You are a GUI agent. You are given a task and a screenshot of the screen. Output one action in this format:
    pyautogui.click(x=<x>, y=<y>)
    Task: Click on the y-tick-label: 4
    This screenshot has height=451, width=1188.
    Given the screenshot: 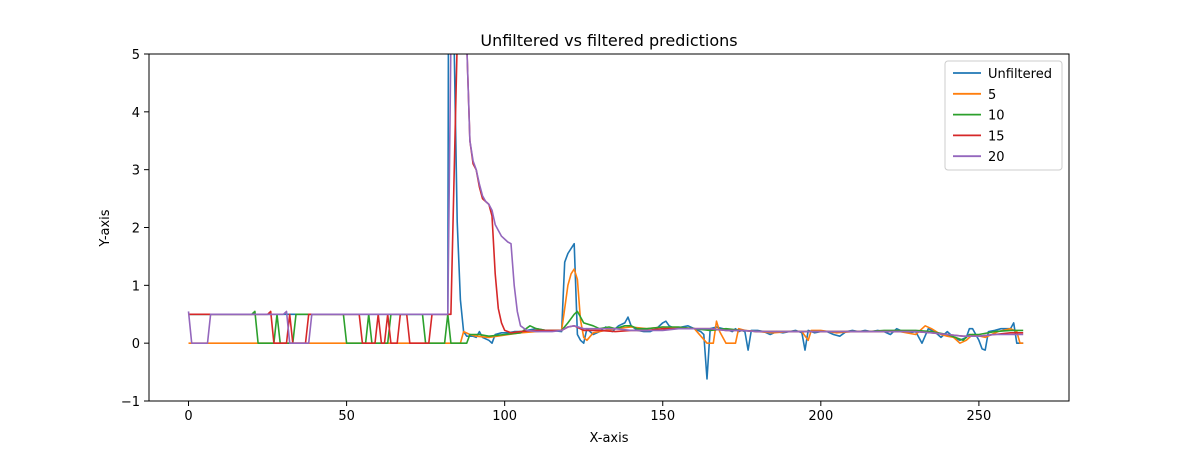 What is the action you would take?
    pyautogui.click(x=136, y=113)
    